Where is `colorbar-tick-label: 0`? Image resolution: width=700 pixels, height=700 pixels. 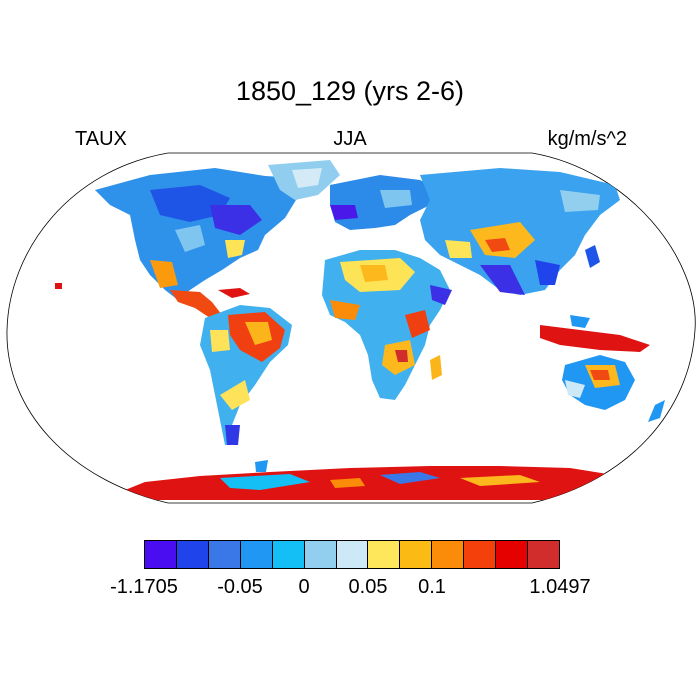
colorbar-tick-label: 0 is located at coordinates (304, 587).